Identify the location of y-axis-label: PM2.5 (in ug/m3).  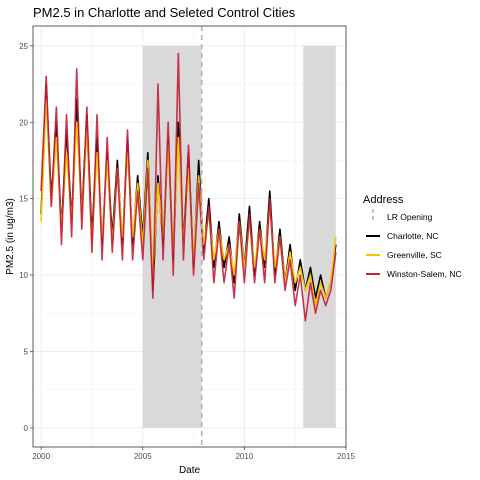
(10, 236).